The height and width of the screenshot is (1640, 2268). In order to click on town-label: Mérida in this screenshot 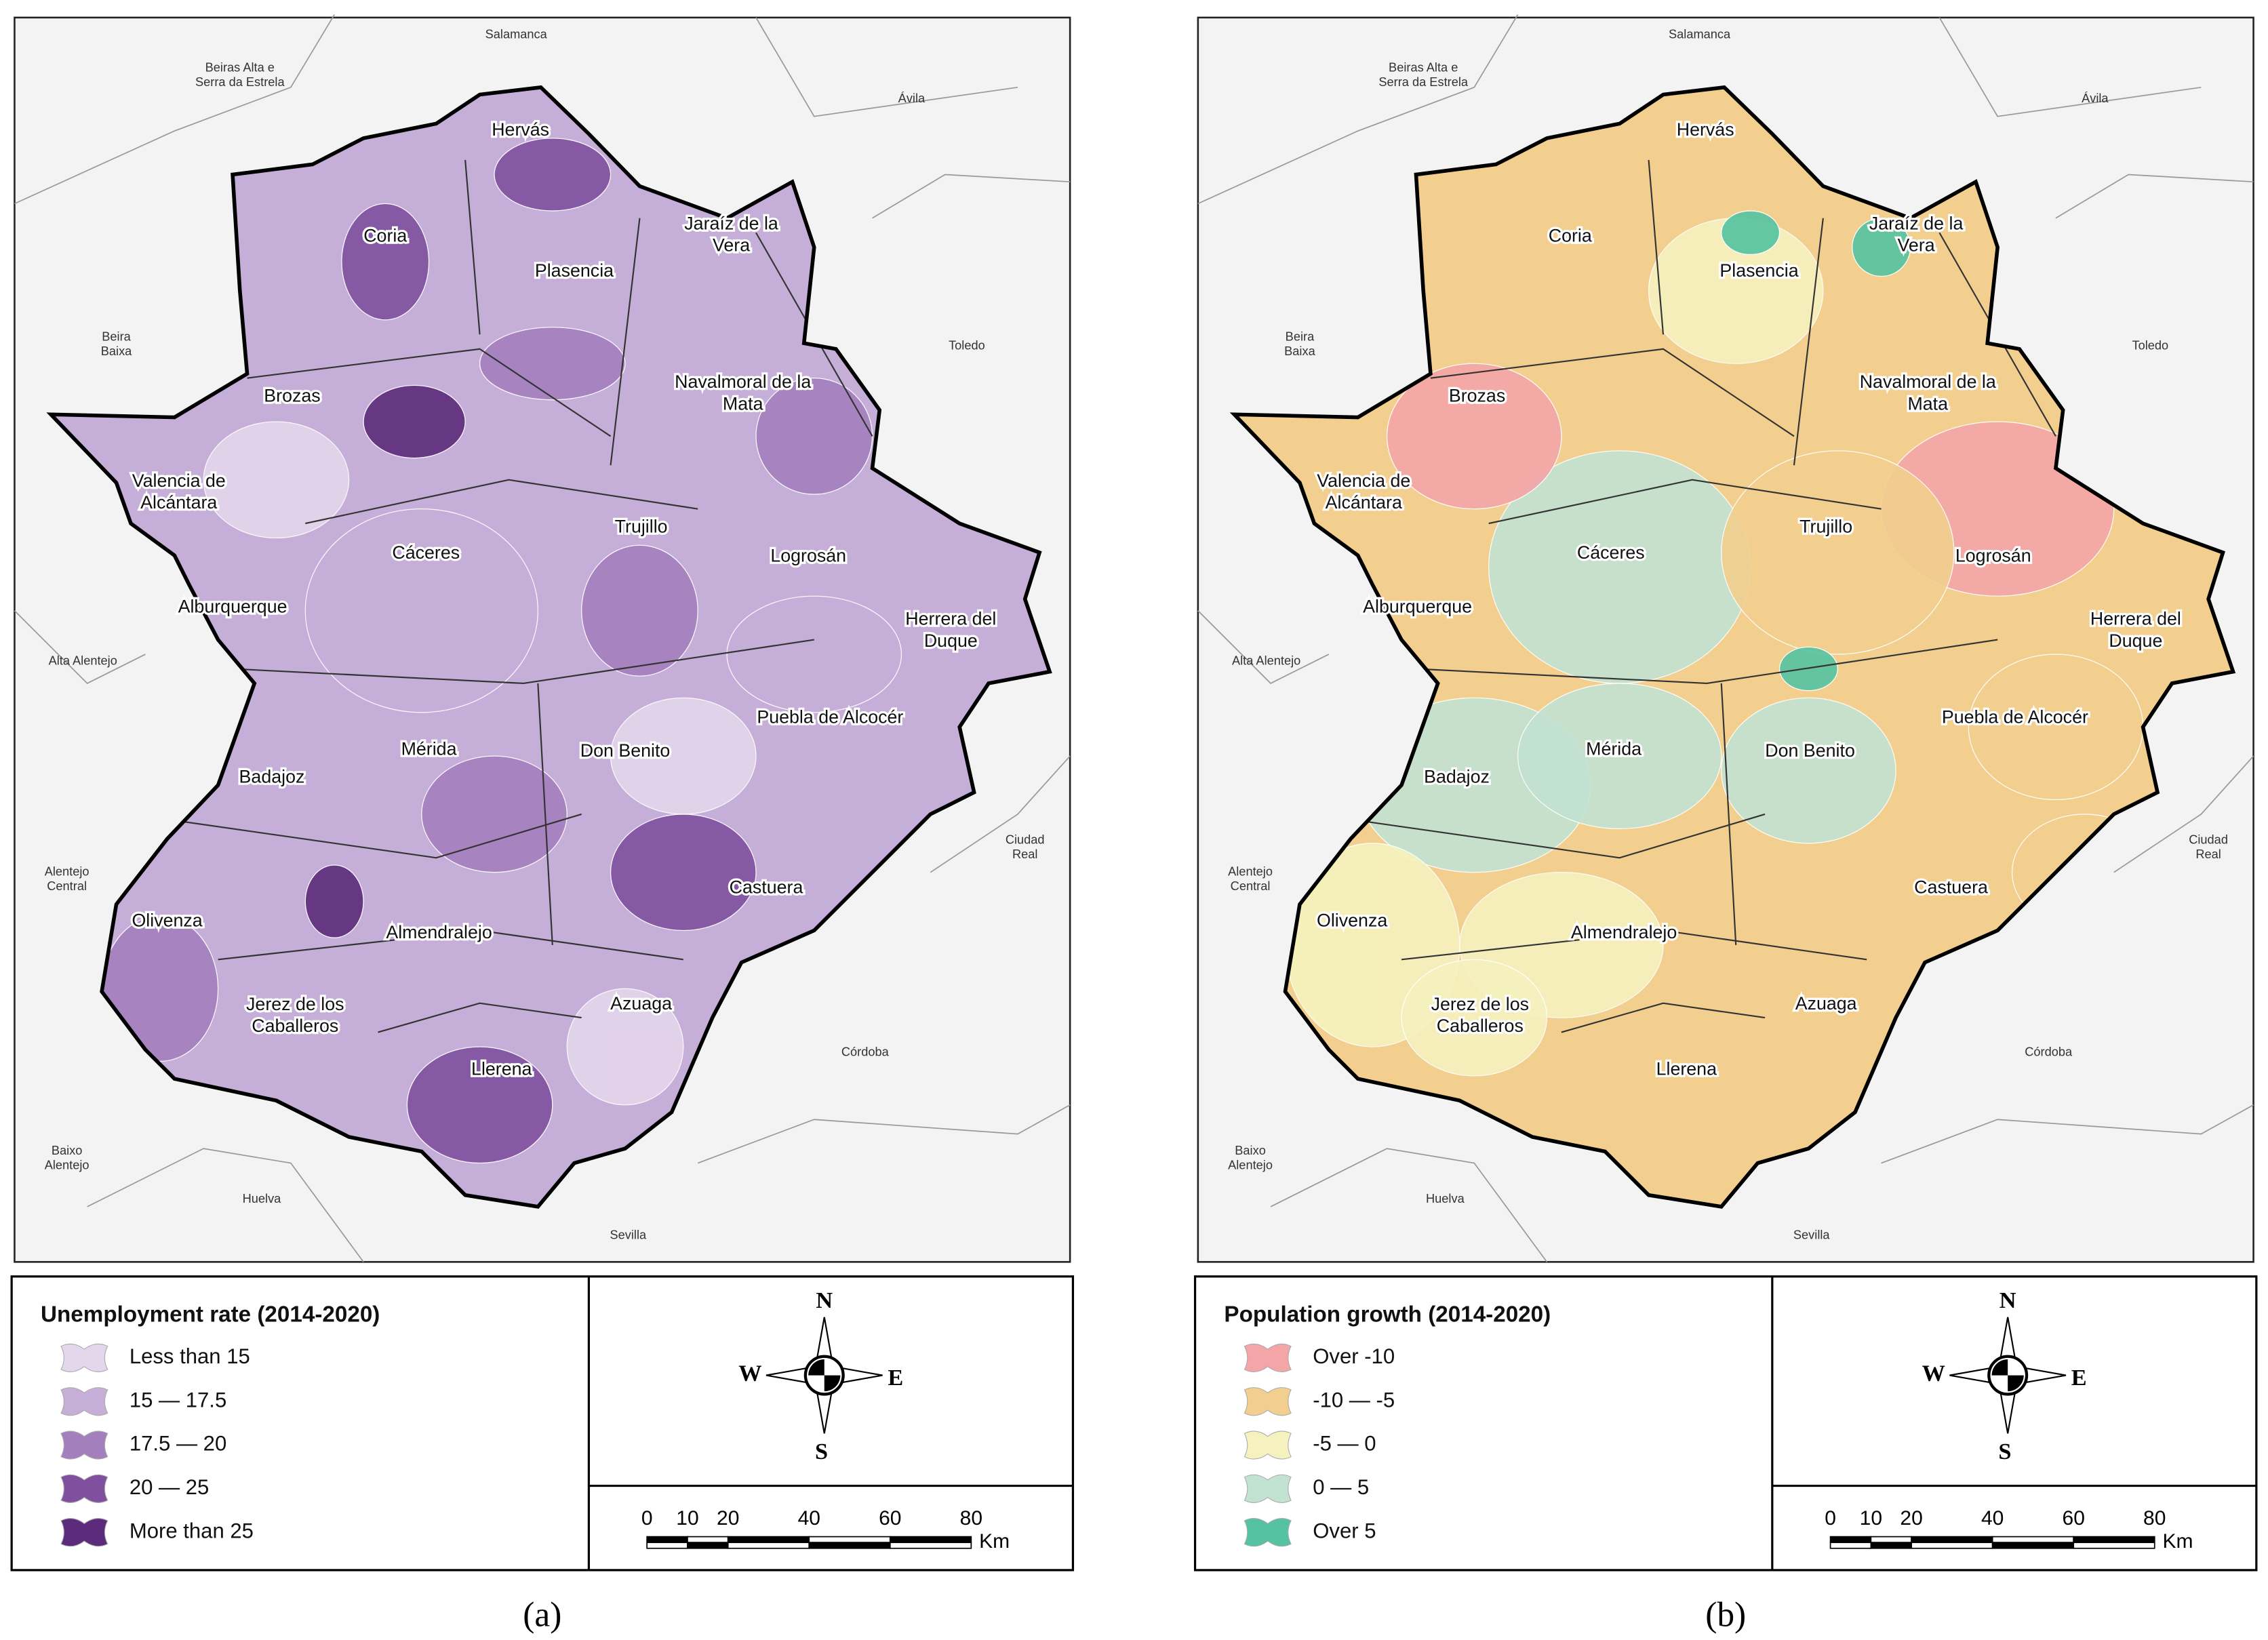, I will do `click(1614, 749)`.